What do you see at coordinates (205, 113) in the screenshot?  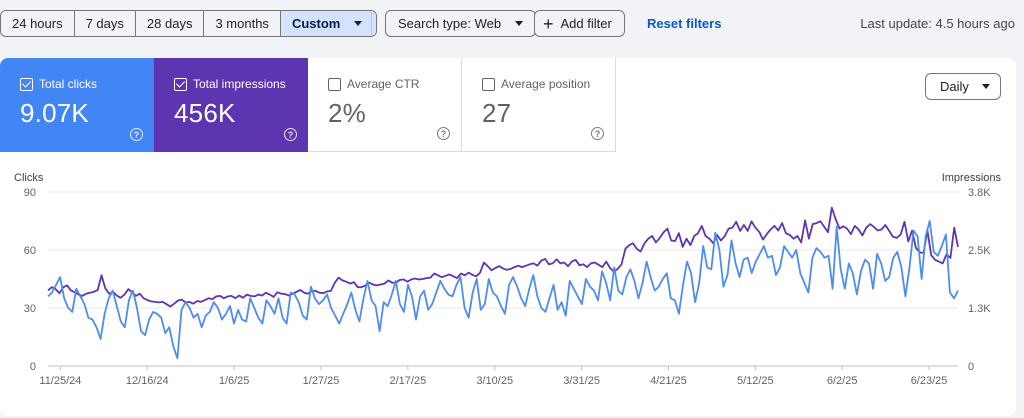 I see `metric-value: 456K` at bounding box center [205, 113].